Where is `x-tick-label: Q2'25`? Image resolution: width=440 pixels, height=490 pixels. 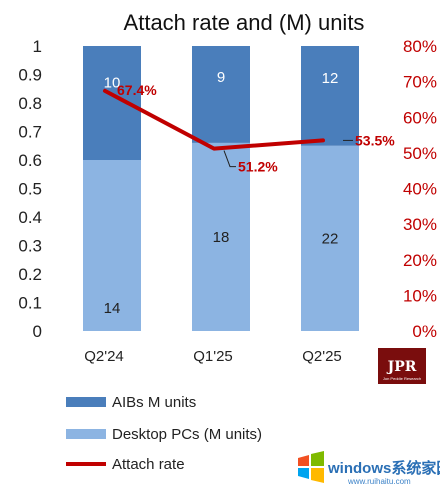 x-tick-label: Q2'25 is located at coordinates (322, 356).